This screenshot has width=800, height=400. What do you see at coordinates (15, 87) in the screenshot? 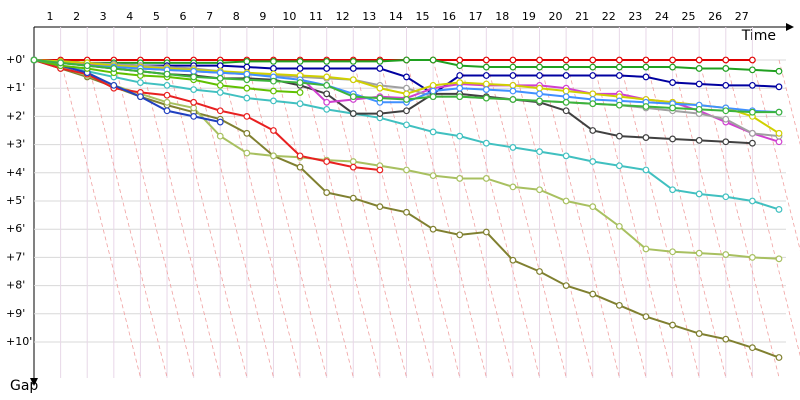
I see `y-tick-label: +1'` at bounding box center [15, 87].